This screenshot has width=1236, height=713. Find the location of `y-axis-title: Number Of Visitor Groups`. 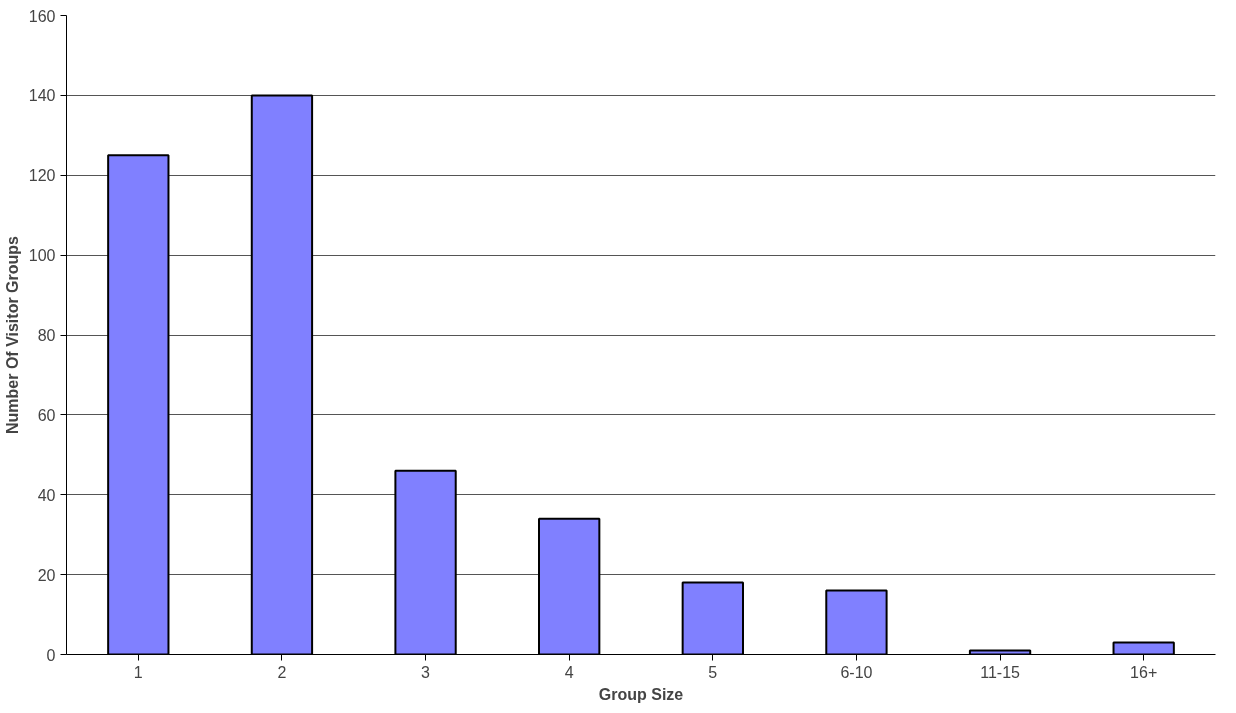

y-axis-title: Number Of Visitor Groups is located at coordinates (12, 334).